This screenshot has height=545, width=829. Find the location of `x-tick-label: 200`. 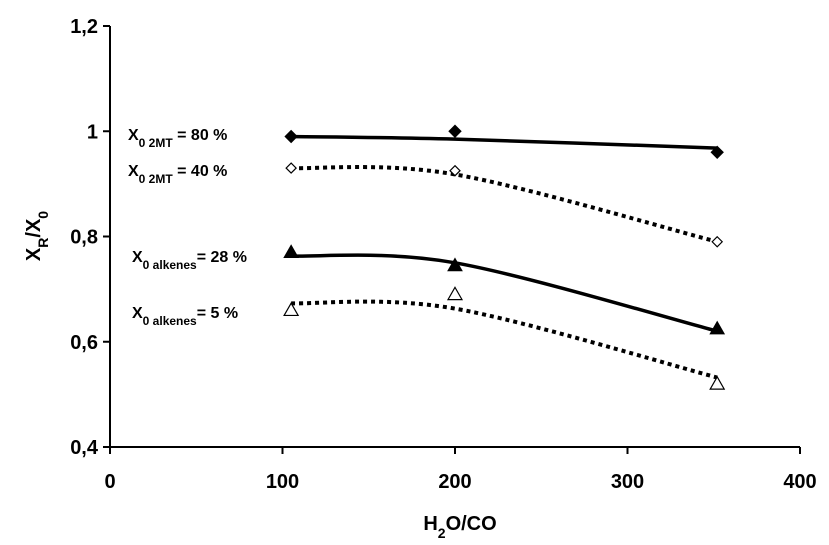

x-tick-label: 200 is located at coordinates (454, 482).